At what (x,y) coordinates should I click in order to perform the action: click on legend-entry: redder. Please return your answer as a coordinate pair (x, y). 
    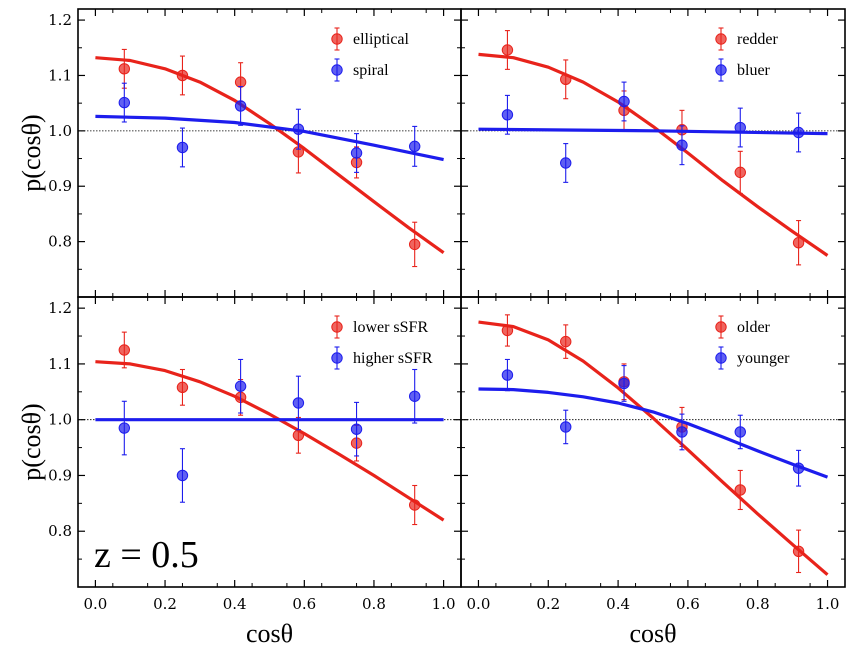
    Looking at the image, I should click on (747, 39).